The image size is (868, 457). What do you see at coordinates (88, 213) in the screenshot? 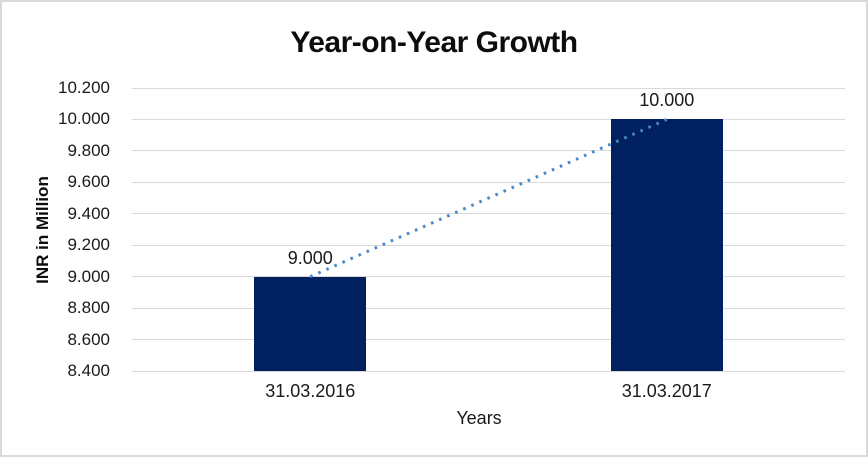
I see `y-tick-label: 9.400` at bounding box center [88, 213].